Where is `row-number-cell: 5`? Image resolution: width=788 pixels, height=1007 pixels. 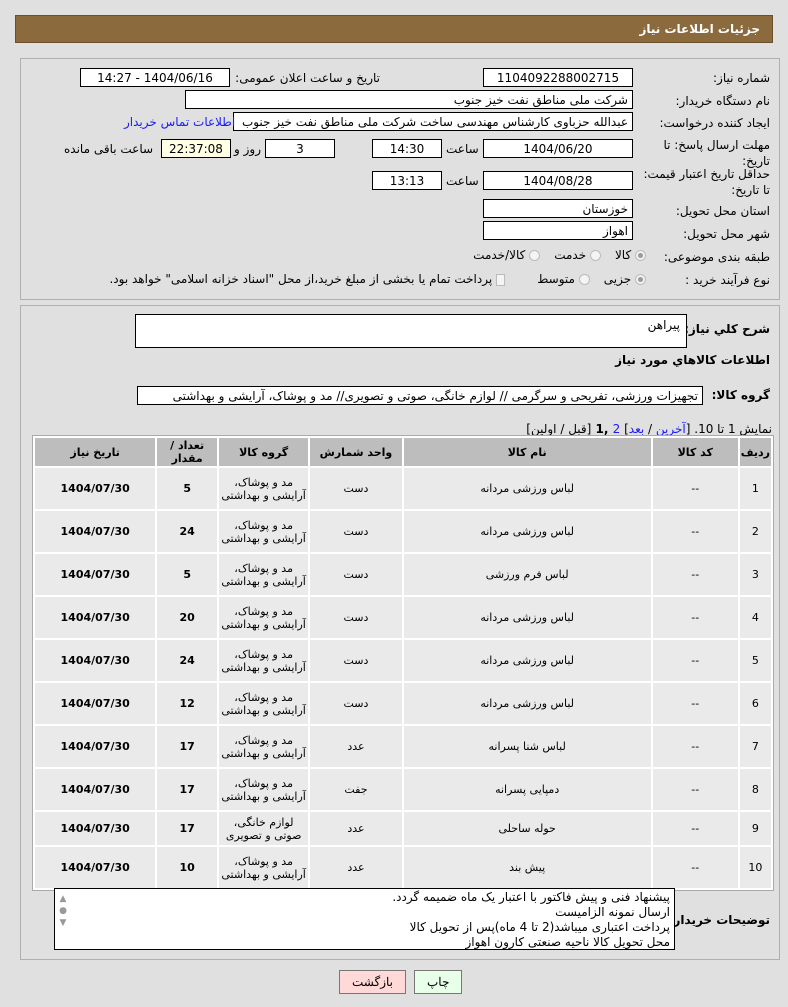
row-number-cell: 5 is located at coordinates (755, 660).